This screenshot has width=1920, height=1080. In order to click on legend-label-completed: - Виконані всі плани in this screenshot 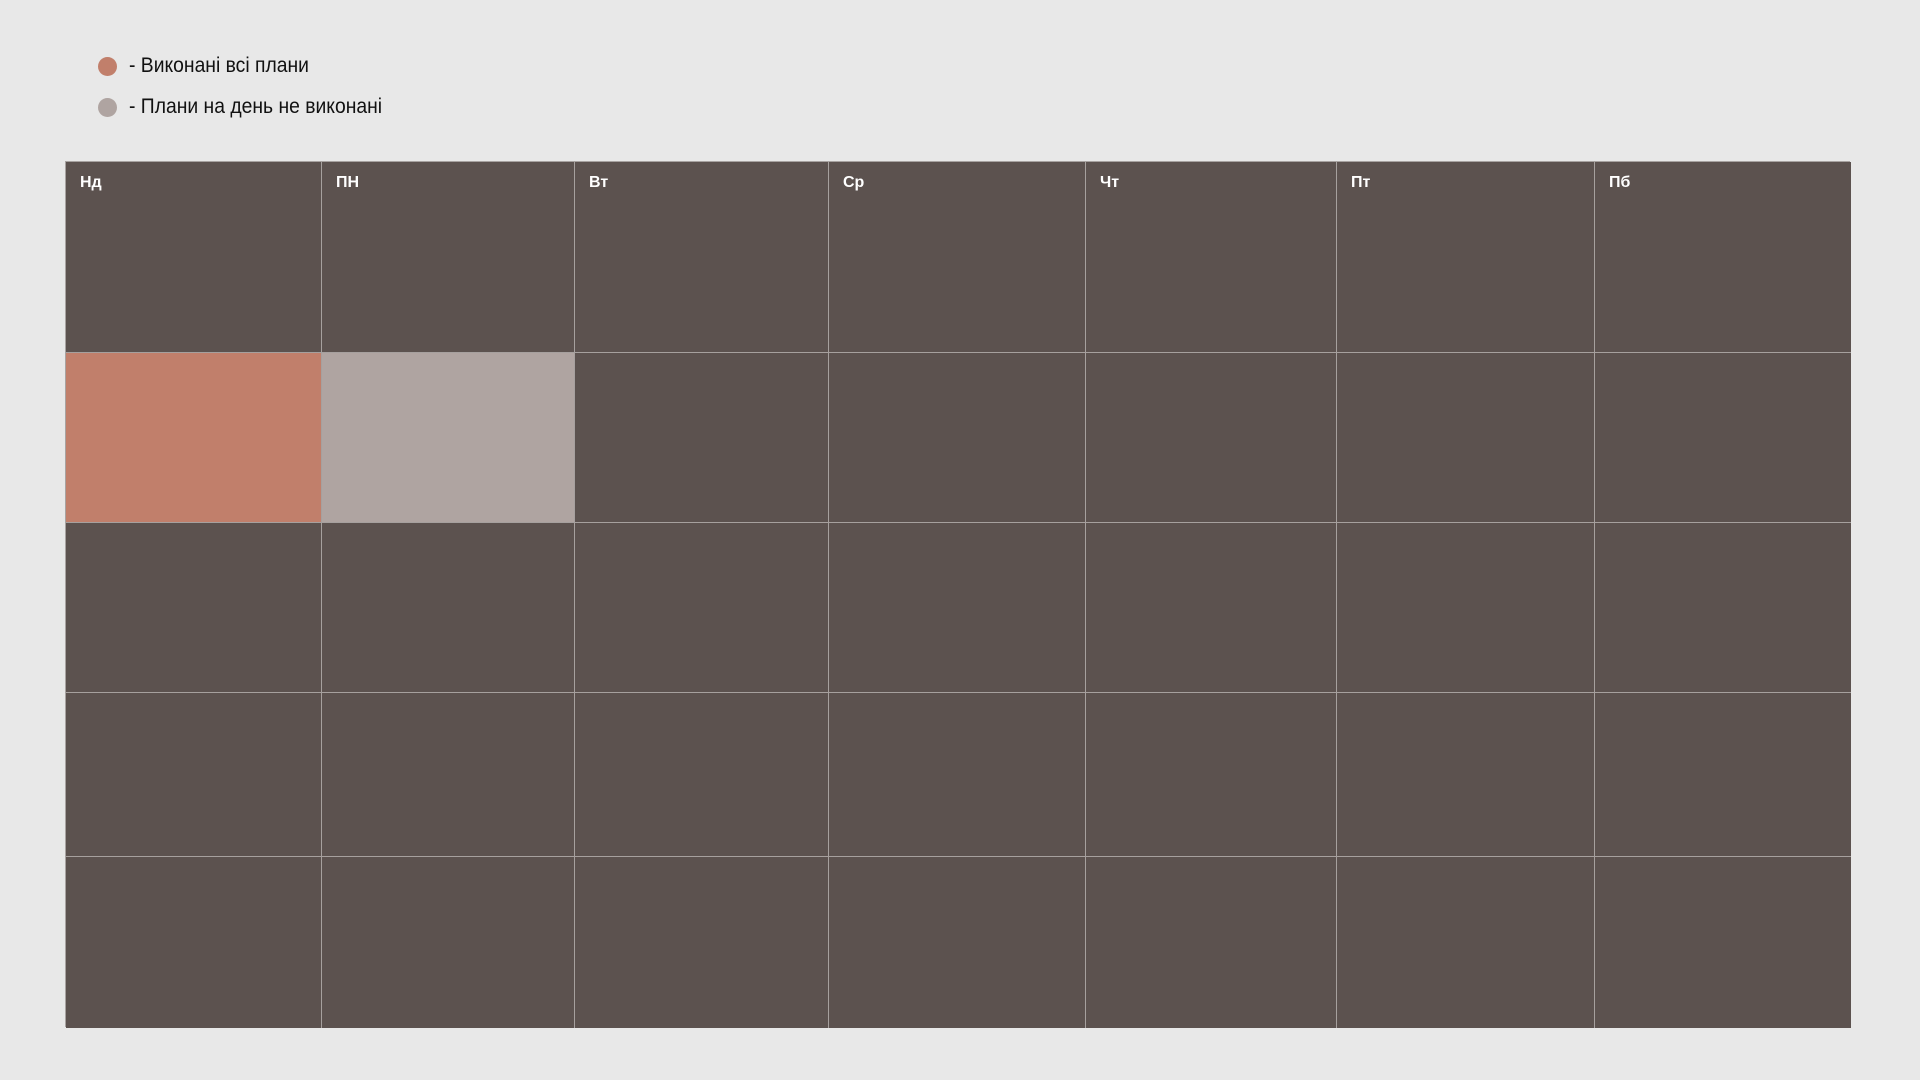, I will do `click(219, 65)`.